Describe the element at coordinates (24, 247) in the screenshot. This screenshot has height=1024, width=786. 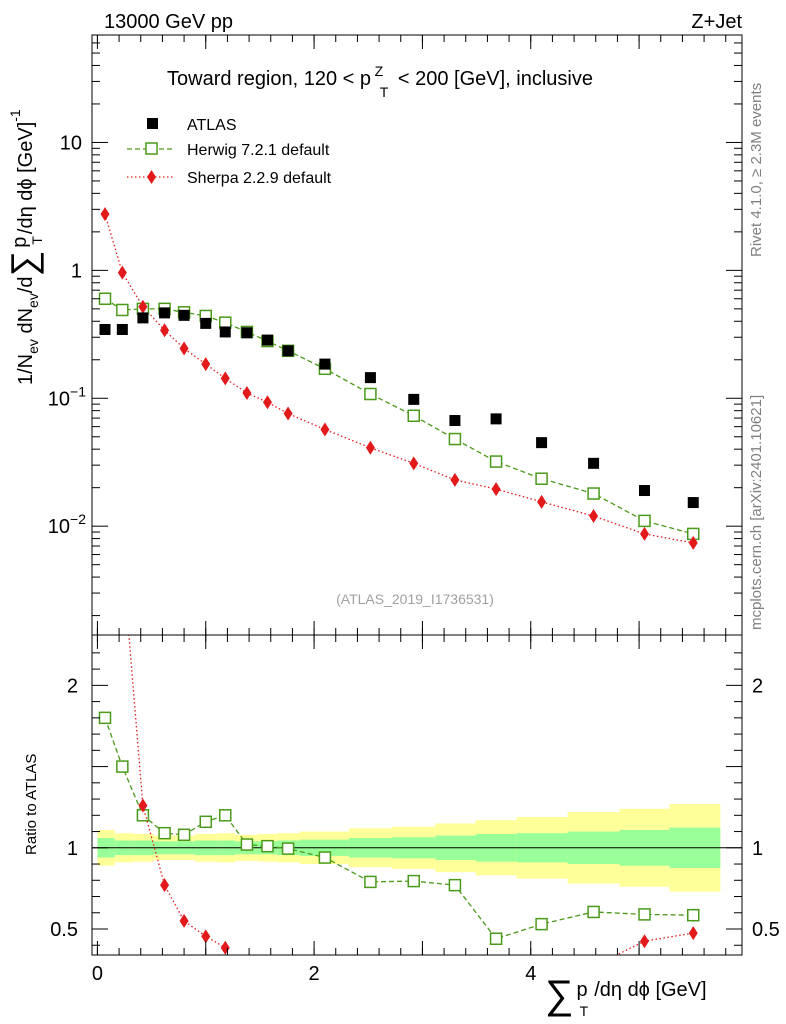
I see `main-ylabel: 1/Nev dNev/d∑pT/dη dϕ [GeV]-1` at that location.